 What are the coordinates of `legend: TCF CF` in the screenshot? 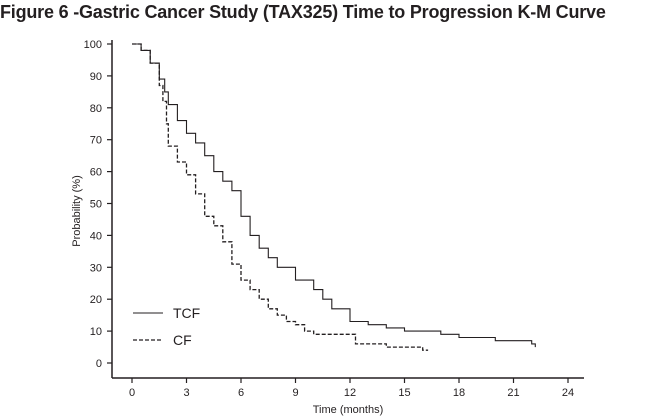 It's located at (166, 326).